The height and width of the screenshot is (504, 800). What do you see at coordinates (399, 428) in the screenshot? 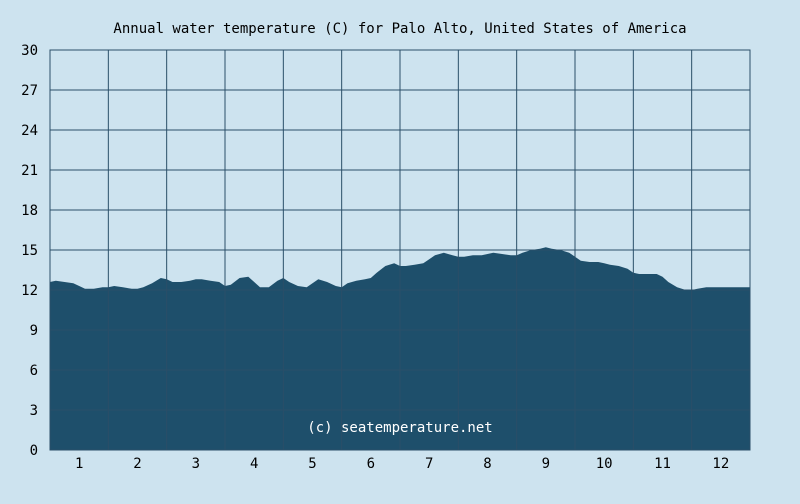
I see `watermark: (c) seatemperature.net` at bounding box center [399, 428].